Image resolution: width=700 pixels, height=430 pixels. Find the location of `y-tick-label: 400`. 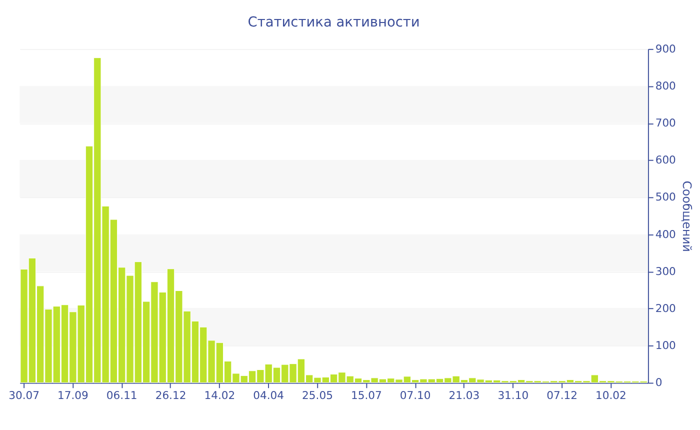

y-tick-label: 400 is located at coordinates (665, 234).